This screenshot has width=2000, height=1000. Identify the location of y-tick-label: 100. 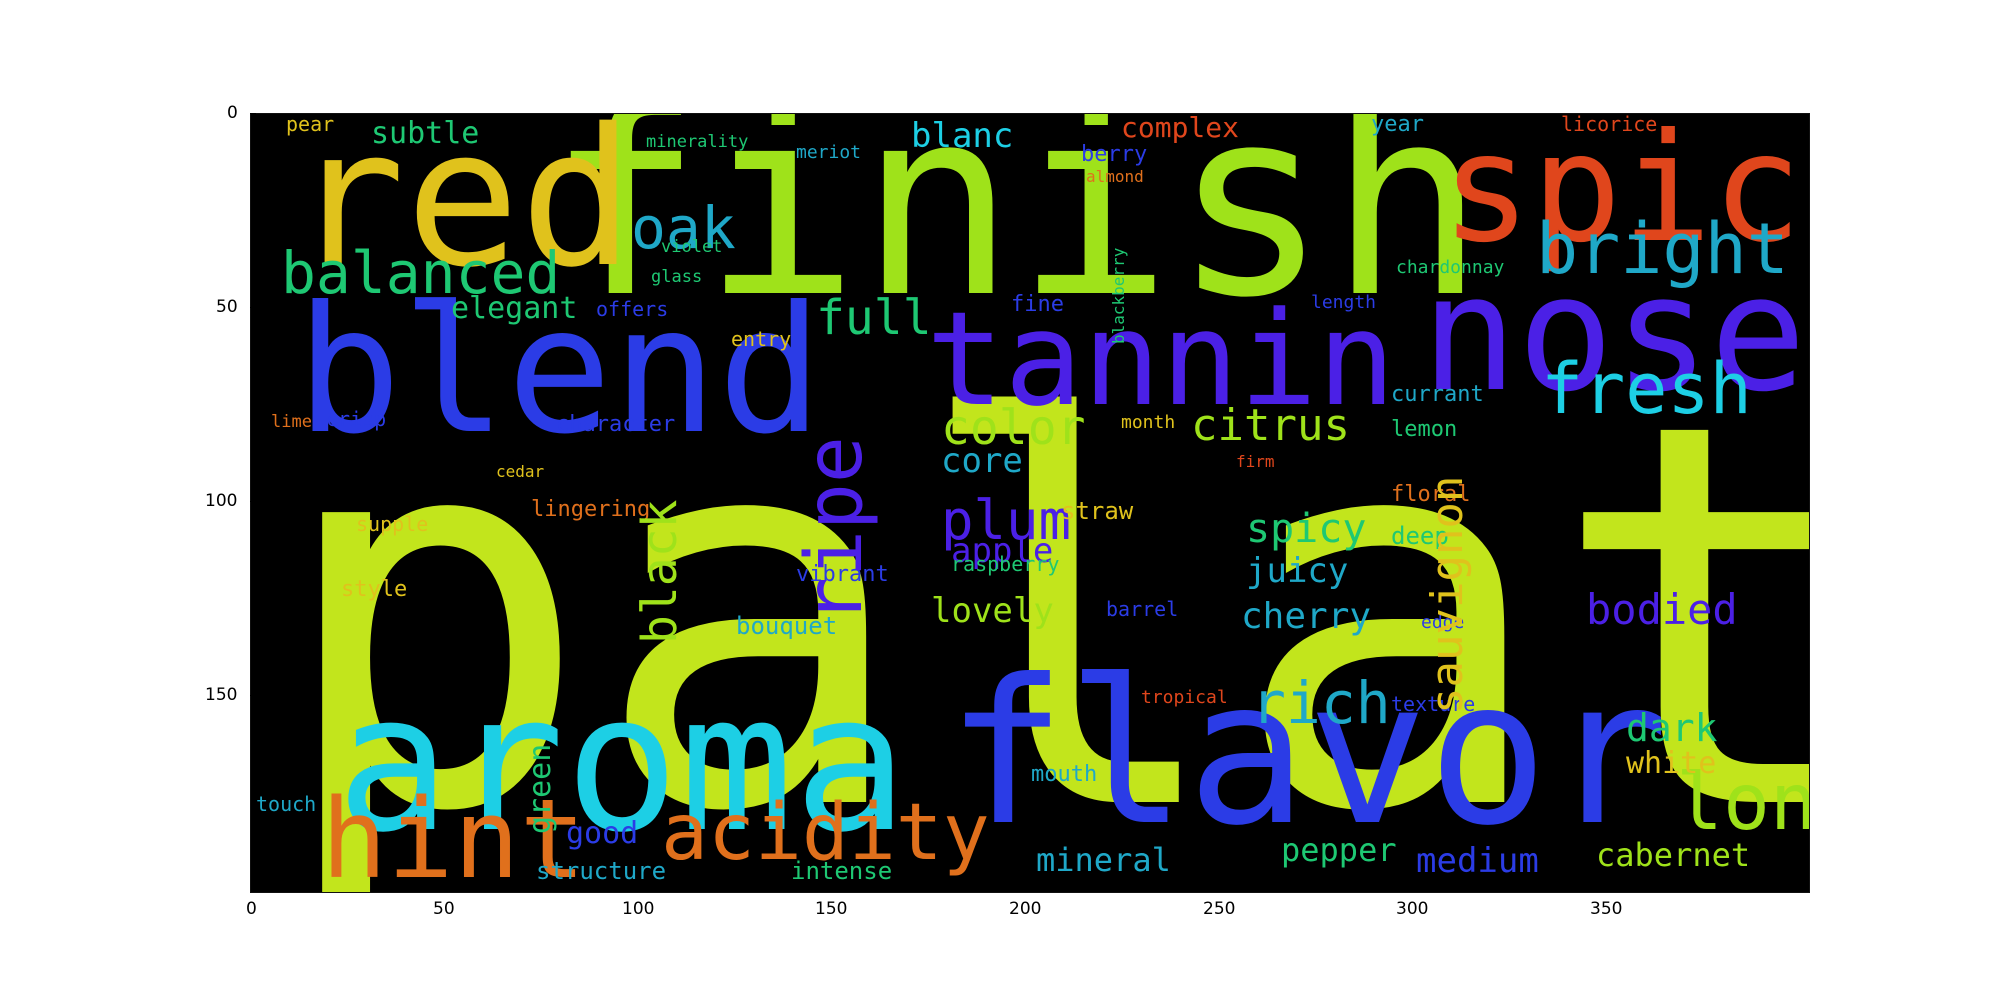
(221, 501).